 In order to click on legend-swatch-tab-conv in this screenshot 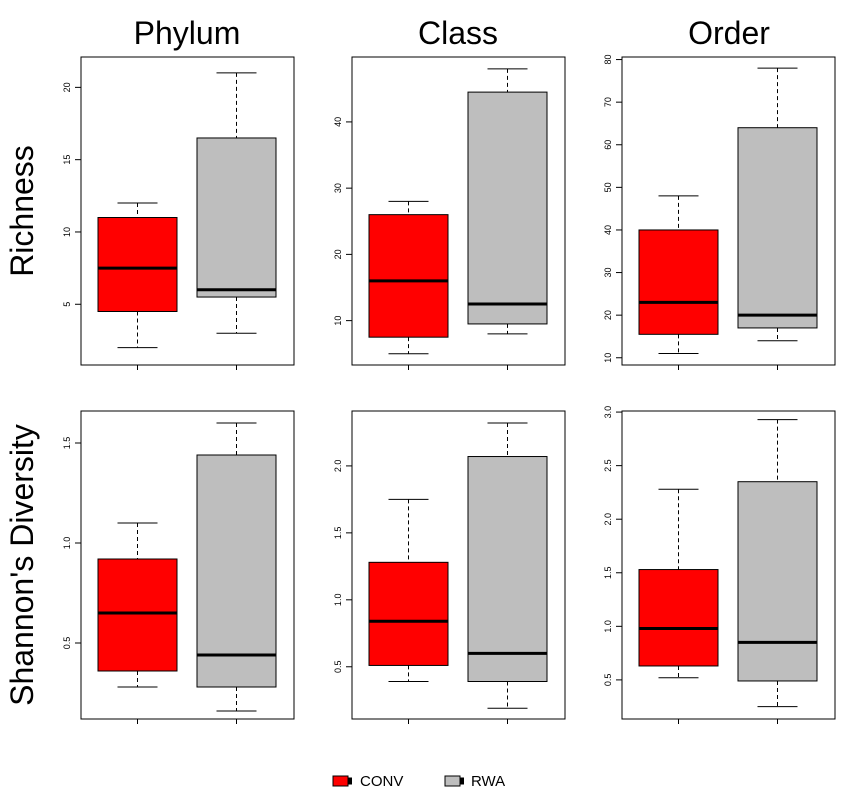, I will do `click(350, 781)`.